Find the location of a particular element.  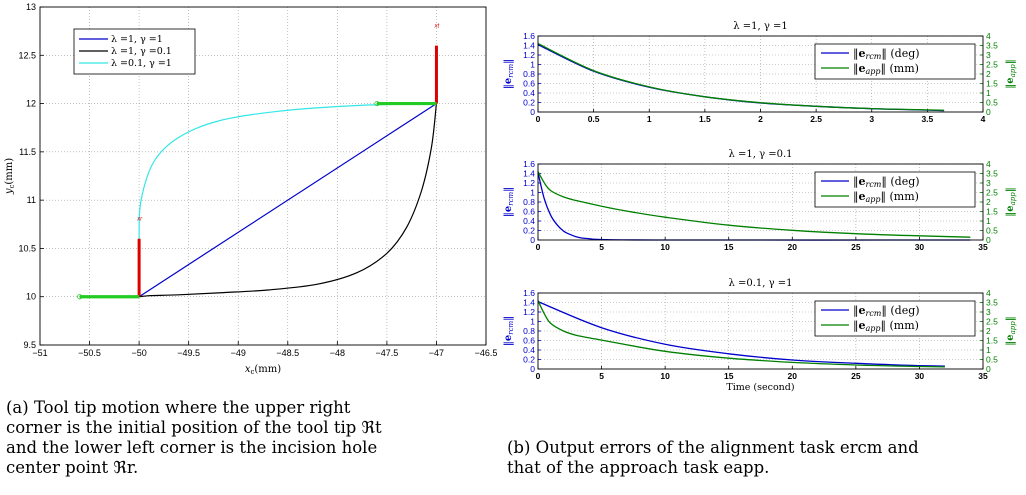

x-tick-label: 1.5 is located at coordinates (705, 119).